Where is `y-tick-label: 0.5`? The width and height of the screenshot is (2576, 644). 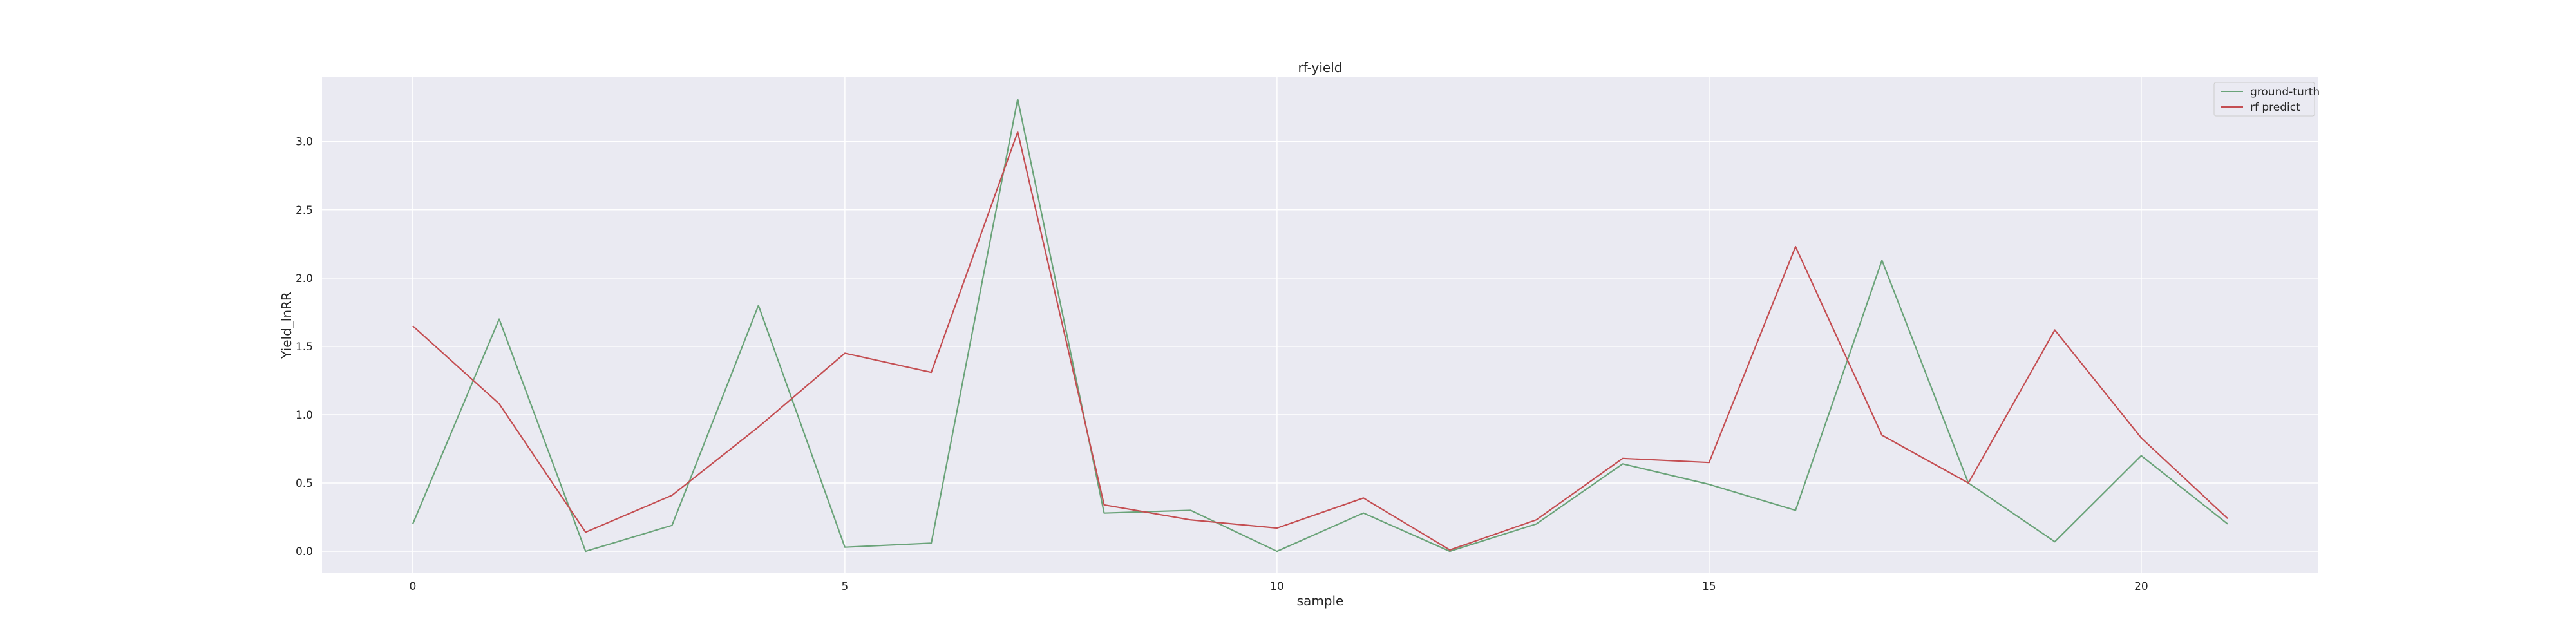
y-tick-label: 0.5 is located at coordinates (304, 483).